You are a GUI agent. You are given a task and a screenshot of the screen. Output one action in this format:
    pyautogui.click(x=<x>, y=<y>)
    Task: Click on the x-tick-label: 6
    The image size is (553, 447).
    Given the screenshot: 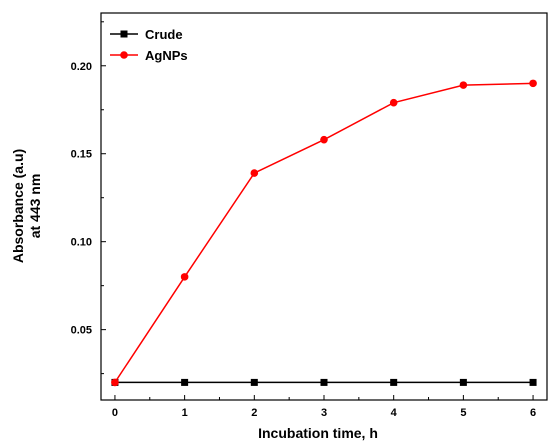 What is the action you would take?
    pyautogui.click(x=533, y=413)
    